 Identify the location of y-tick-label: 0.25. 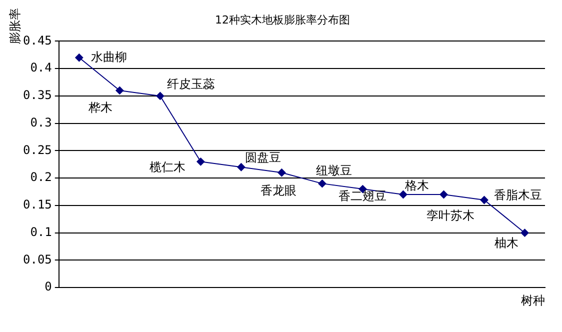
(37, 149).